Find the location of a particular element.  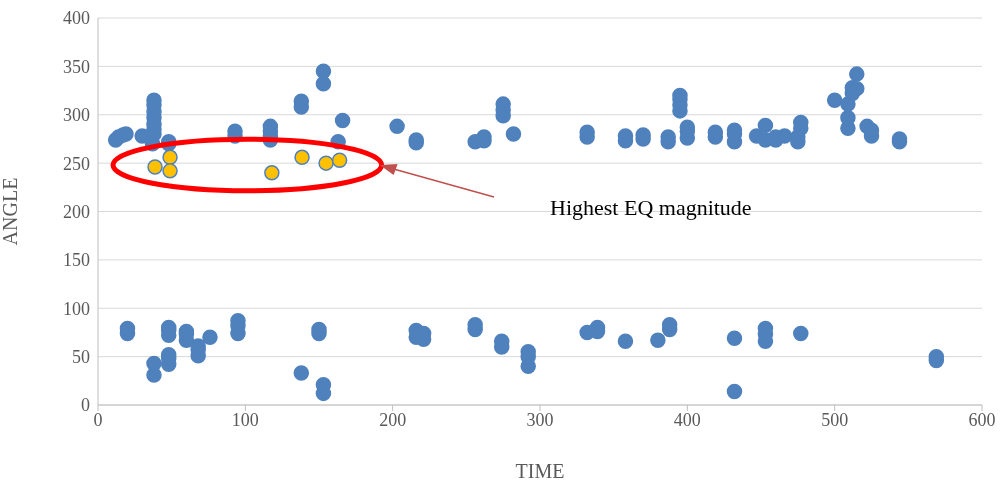

y-tick-label: 350 is located at coordinates (76, 66).